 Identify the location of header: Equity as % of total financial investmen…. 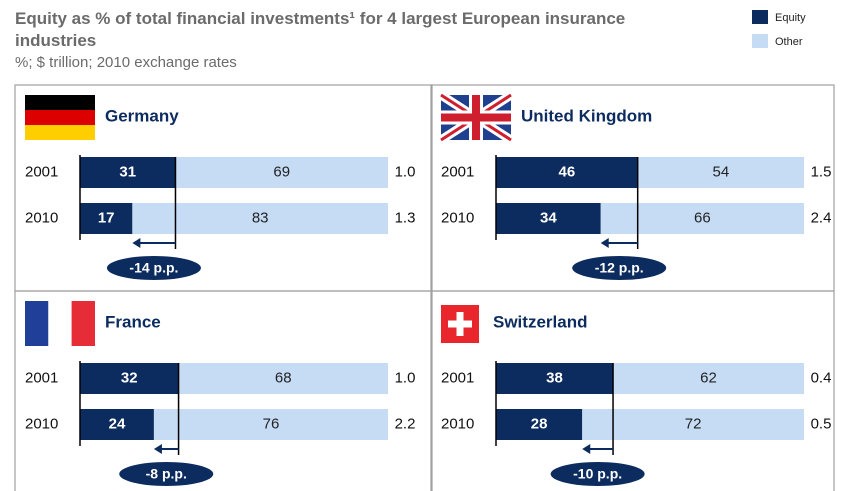
(335, 40).